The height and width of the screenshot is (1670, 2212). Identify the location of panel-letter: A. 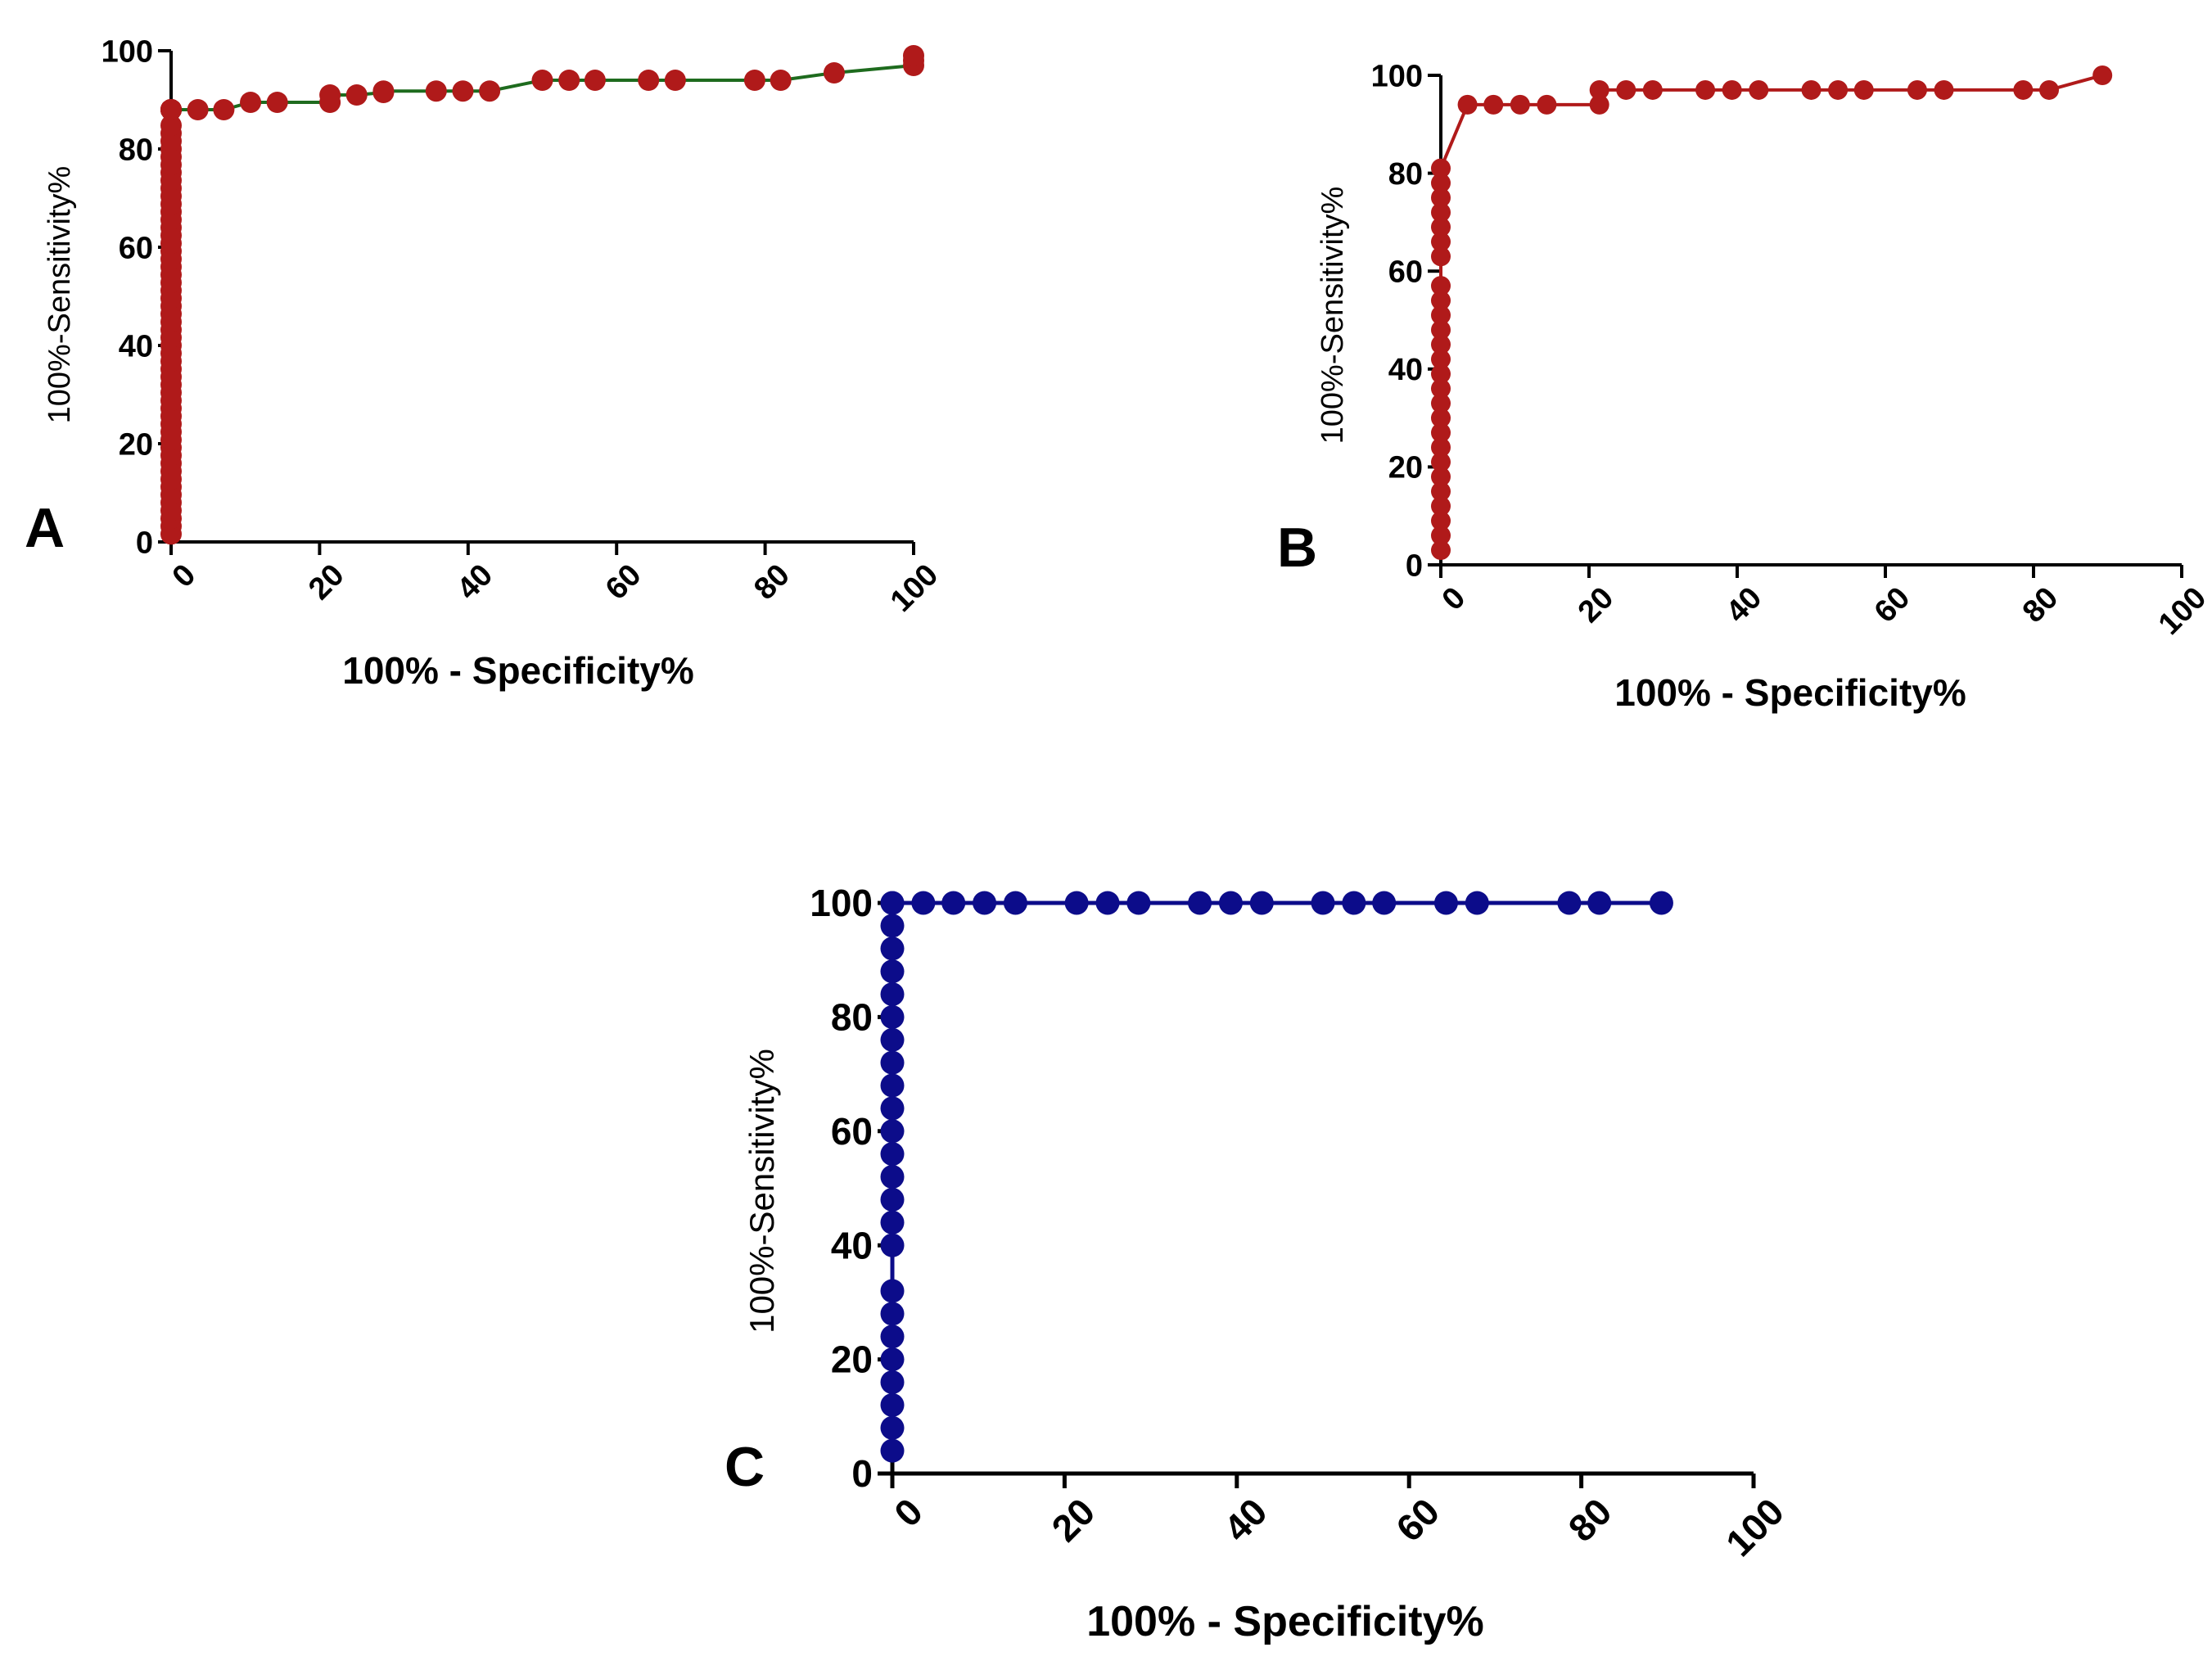
(45, 528).